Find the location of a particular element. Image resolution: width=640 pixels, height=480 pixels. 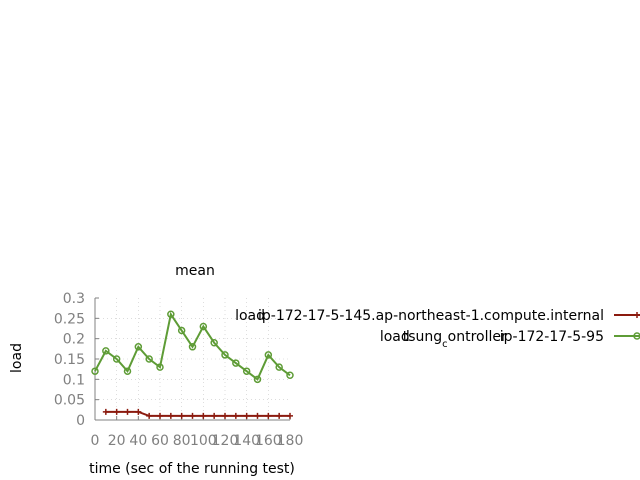

x-tick-label: 180 is located at coordinates (290, 441).